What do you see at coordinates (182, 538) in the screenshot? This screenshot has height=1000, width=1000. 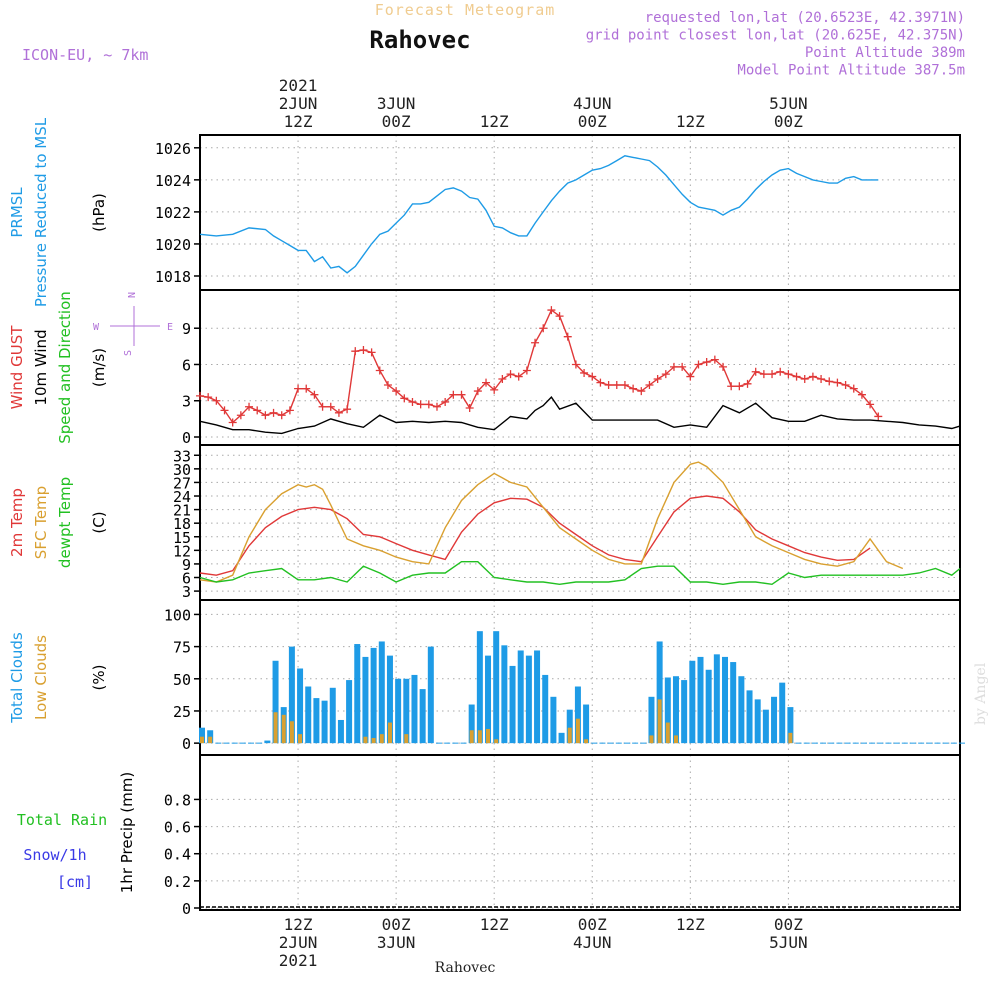 I see `y-tick-label: 15` at bounding box center [182, 538].